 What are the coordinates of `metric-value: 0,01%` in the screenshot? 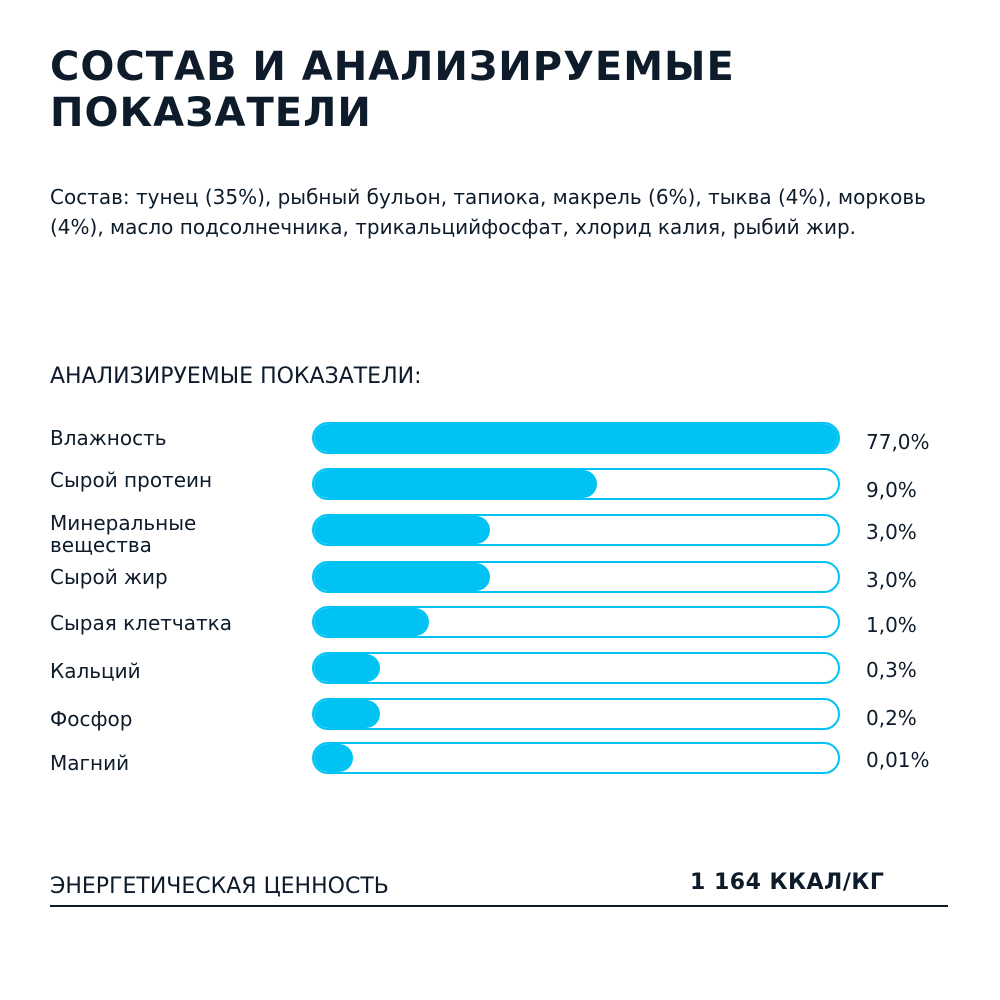 It's located at (898, 760).